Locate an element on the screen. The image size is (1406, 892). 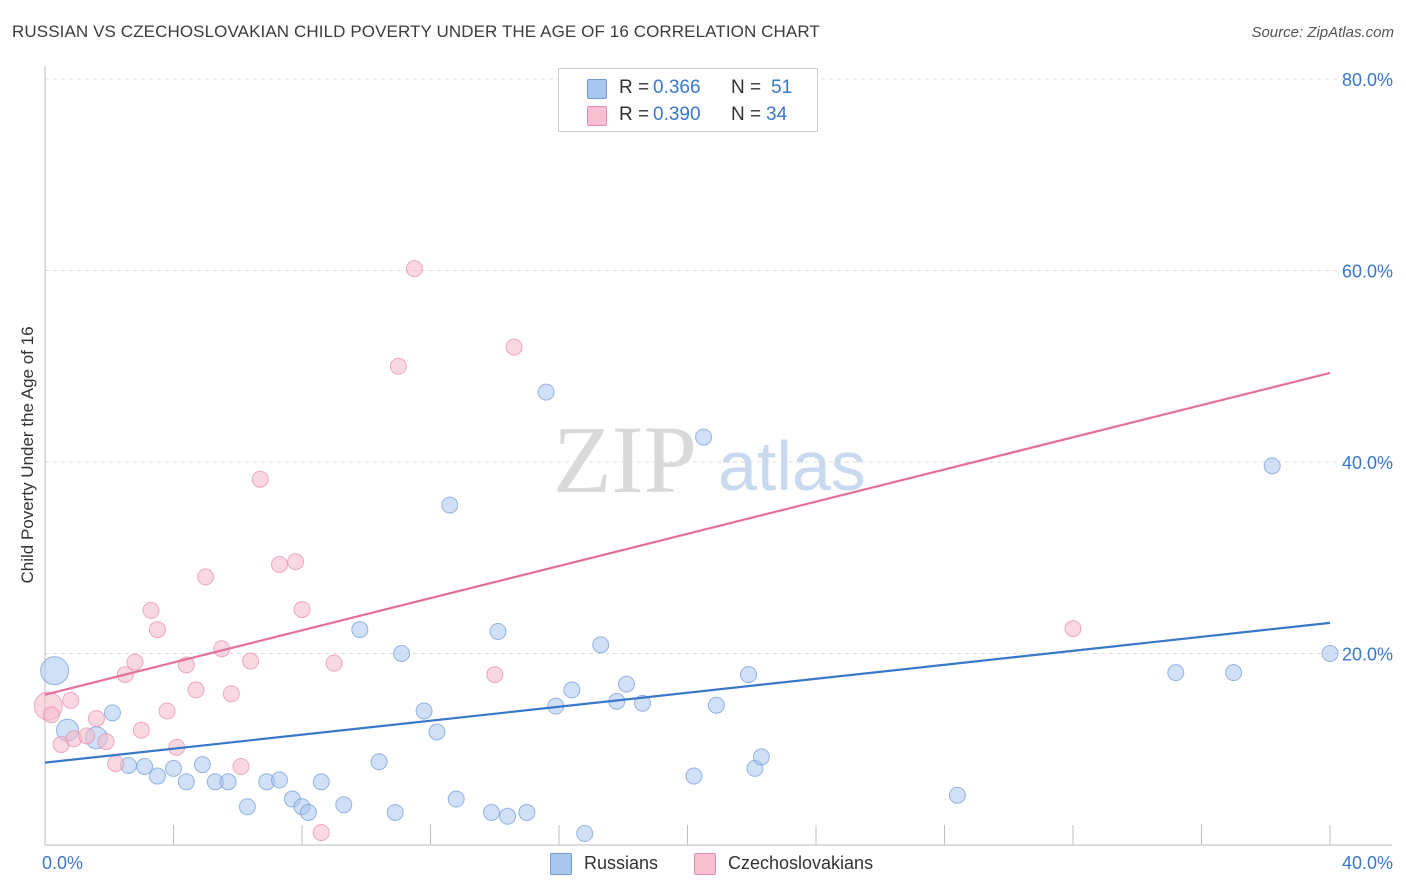
legend-row-czechoslovakians: R = 0.390 N = 34 is located at coordinates (688, 115).